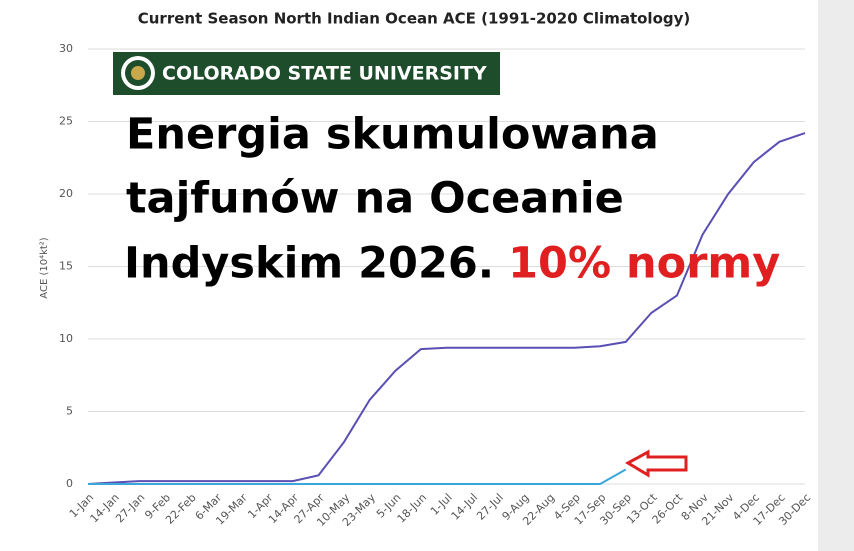 Image resolution: width=854 pixels, height=551 pixels. I want to click on y-tick-label: 0, so click(69, 483).